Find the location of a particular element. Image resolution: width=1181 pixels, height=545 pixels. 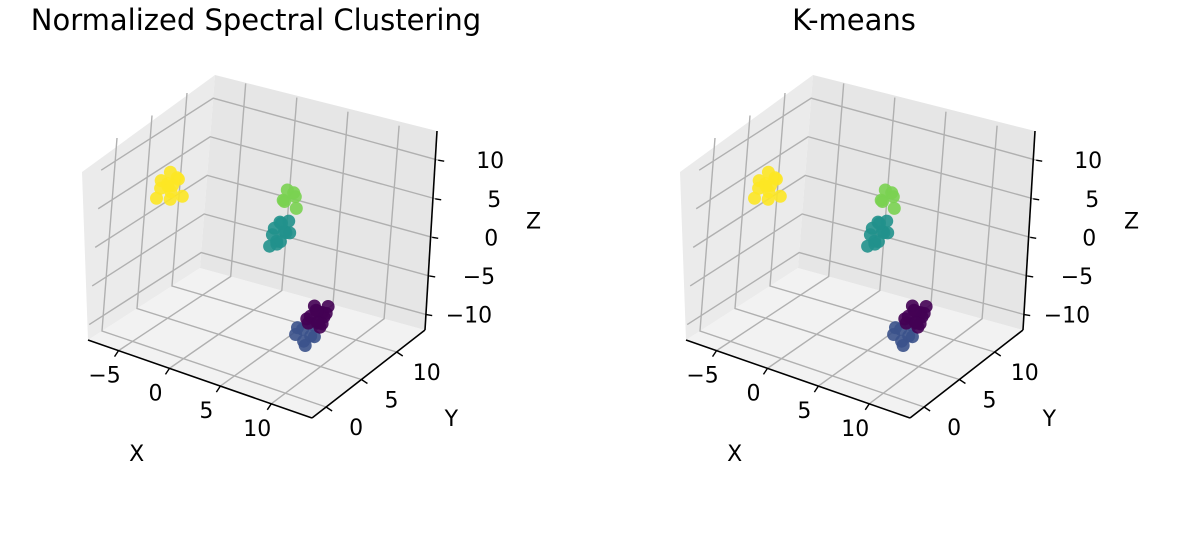

z-axis-line is located at coordinates (431, 230).